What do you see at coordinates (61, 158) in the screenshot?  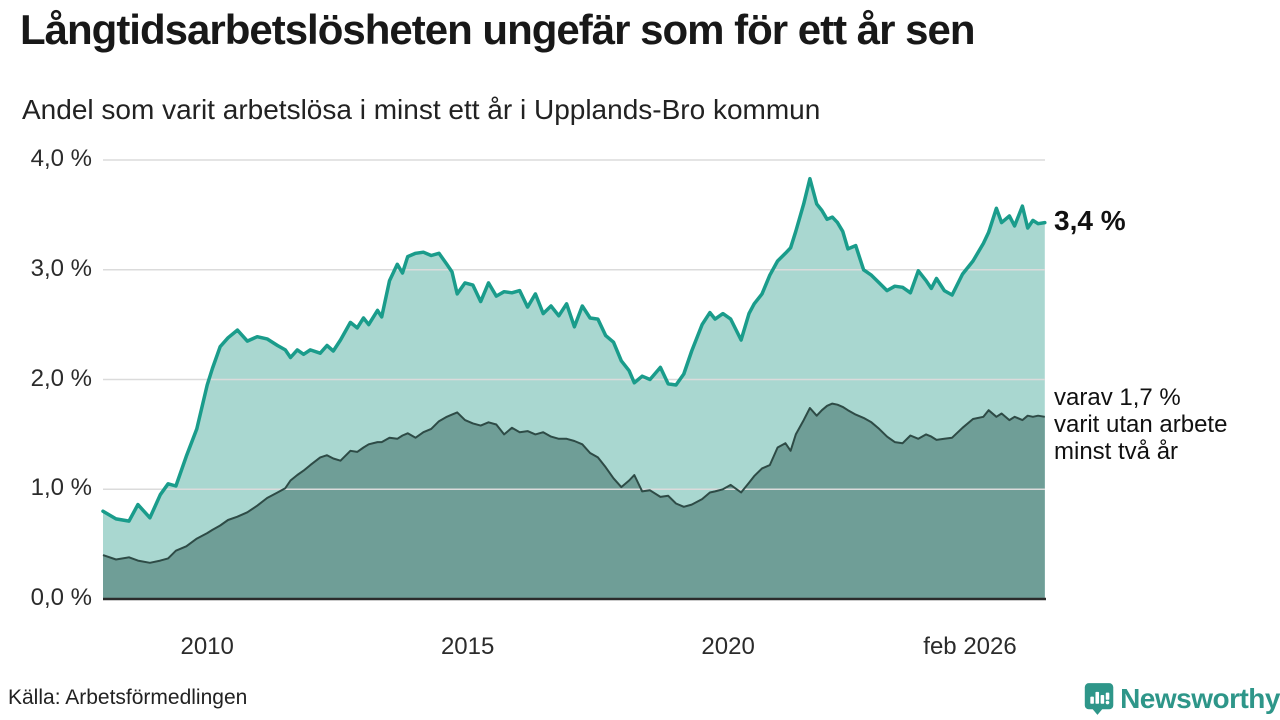 I see `y-tick-label: 4,0 %` at bounding box center [61, 158].